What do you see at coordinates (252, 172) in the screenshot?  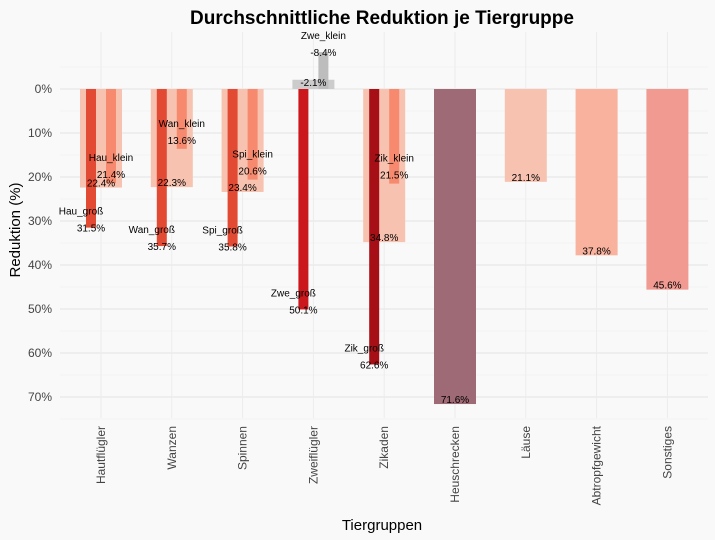 I see `value-label: 20.6%` at bounding box center [252, 172].